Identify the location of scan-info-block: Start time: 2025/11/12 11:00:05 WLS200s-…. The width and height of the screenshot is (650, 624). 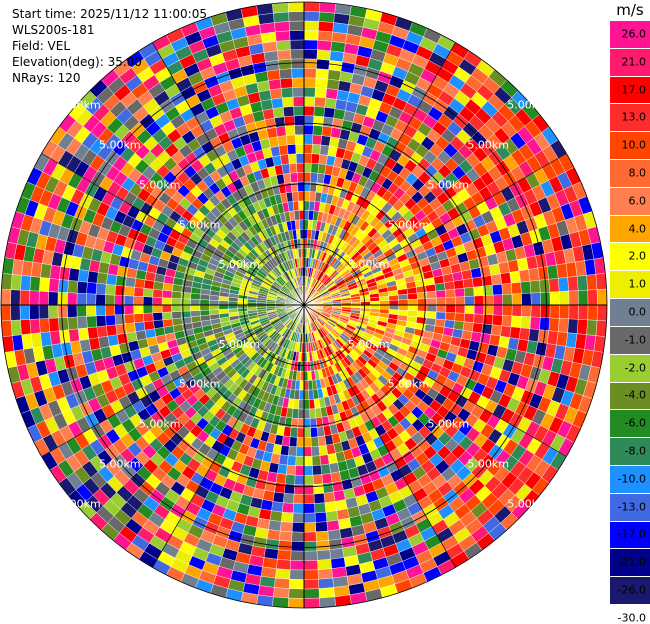
(109, 46).